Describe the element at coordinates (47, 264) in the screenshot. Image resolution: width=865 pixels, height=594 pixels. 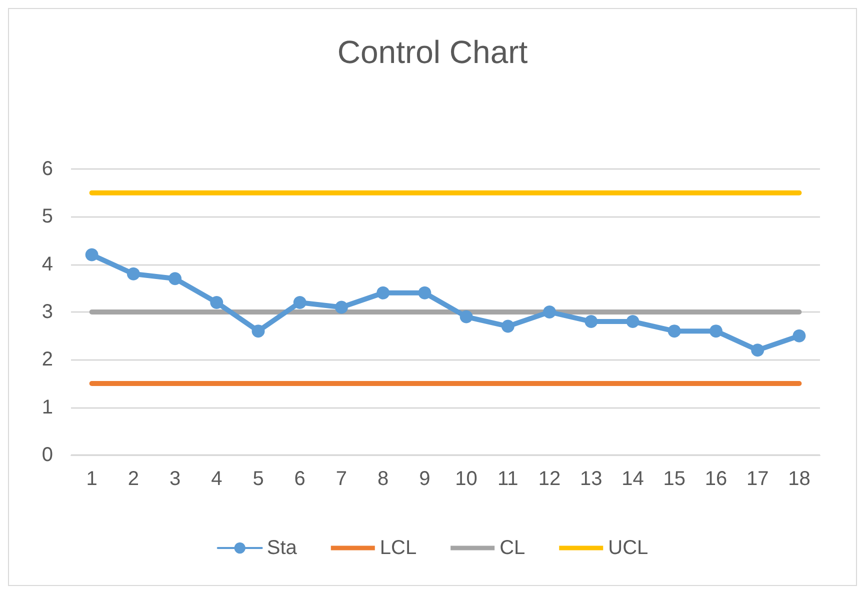
I see `y-tick-label: 4` at that location.